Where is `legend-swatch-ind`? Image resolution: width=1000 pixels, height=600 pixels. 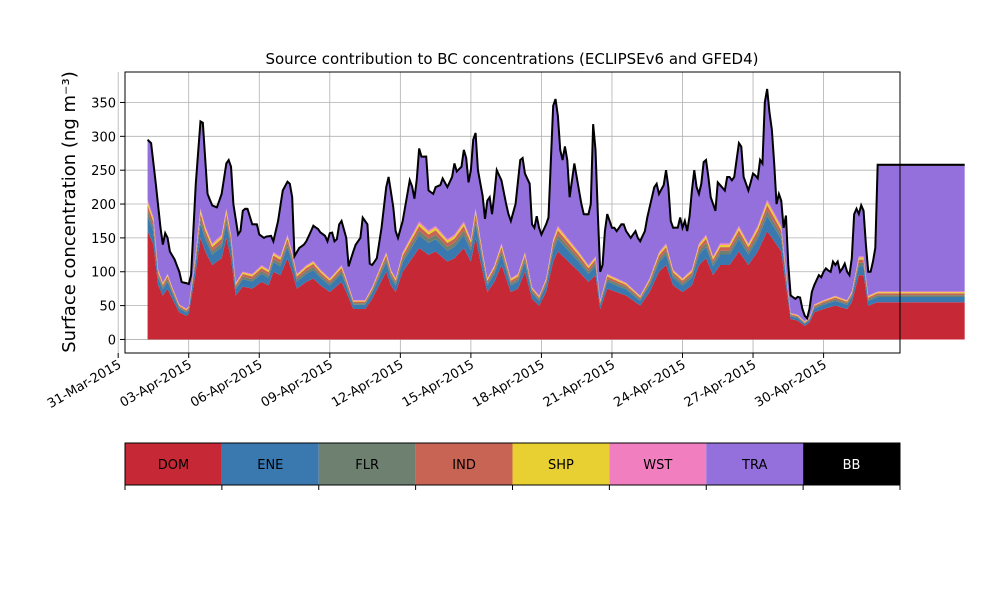
legend-swatch-ind is located at coordinates (464, 464).